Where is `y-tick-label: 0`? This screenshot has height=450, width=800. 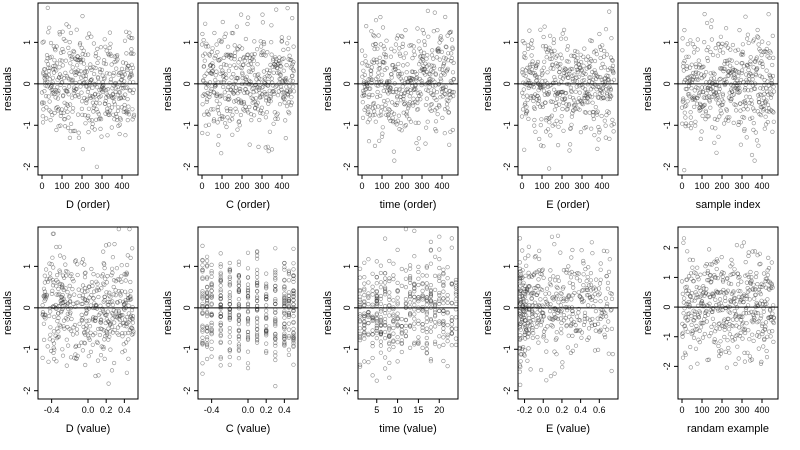 y-tick-label: 0 is located at coordinates (507, 83).